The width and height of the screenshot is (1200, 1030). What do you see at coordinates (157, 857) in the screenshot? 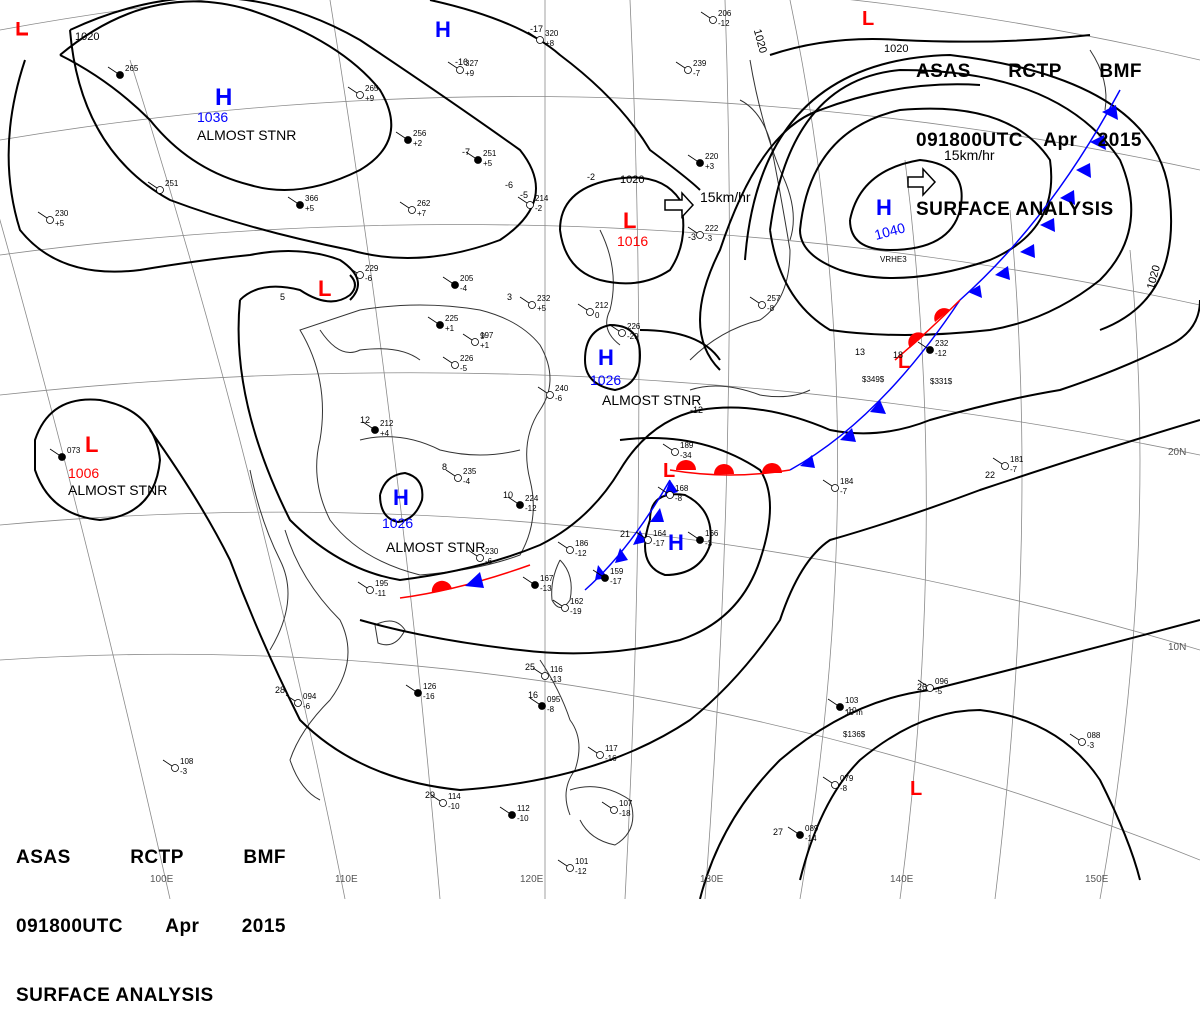
I see `station-code: RCTP` at bounding box center [157, 857].